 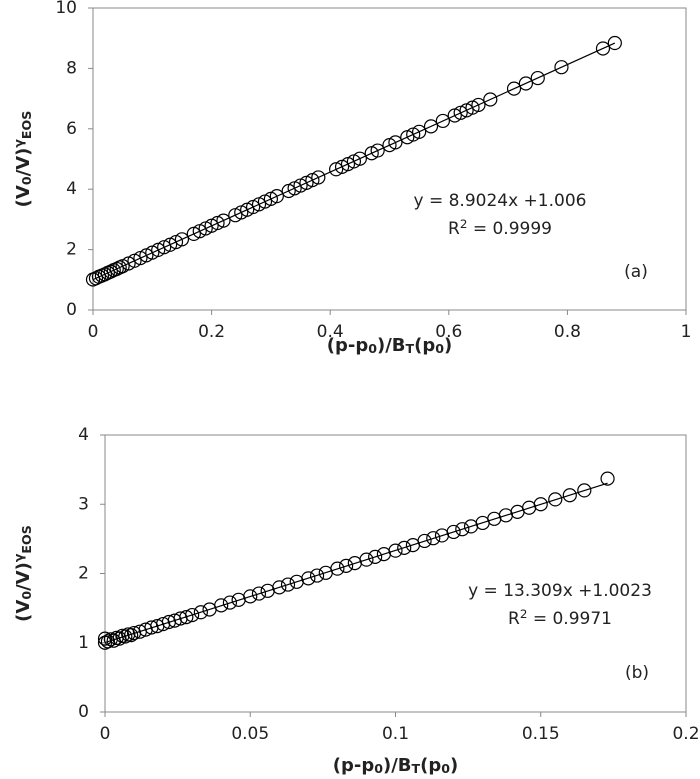 I want to click on y-tick-label: 8, so click(x=71, y=68).